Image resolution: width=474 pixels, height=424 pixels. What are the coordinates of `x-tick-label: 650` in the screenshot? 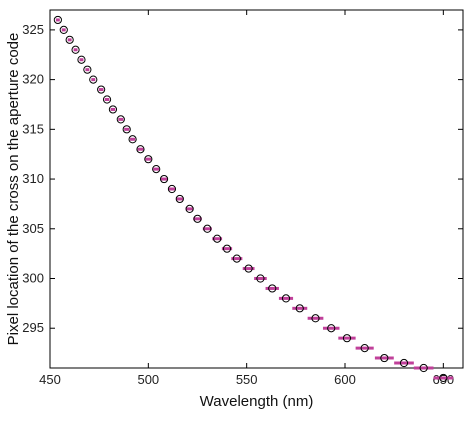 It's located at (443, 379).